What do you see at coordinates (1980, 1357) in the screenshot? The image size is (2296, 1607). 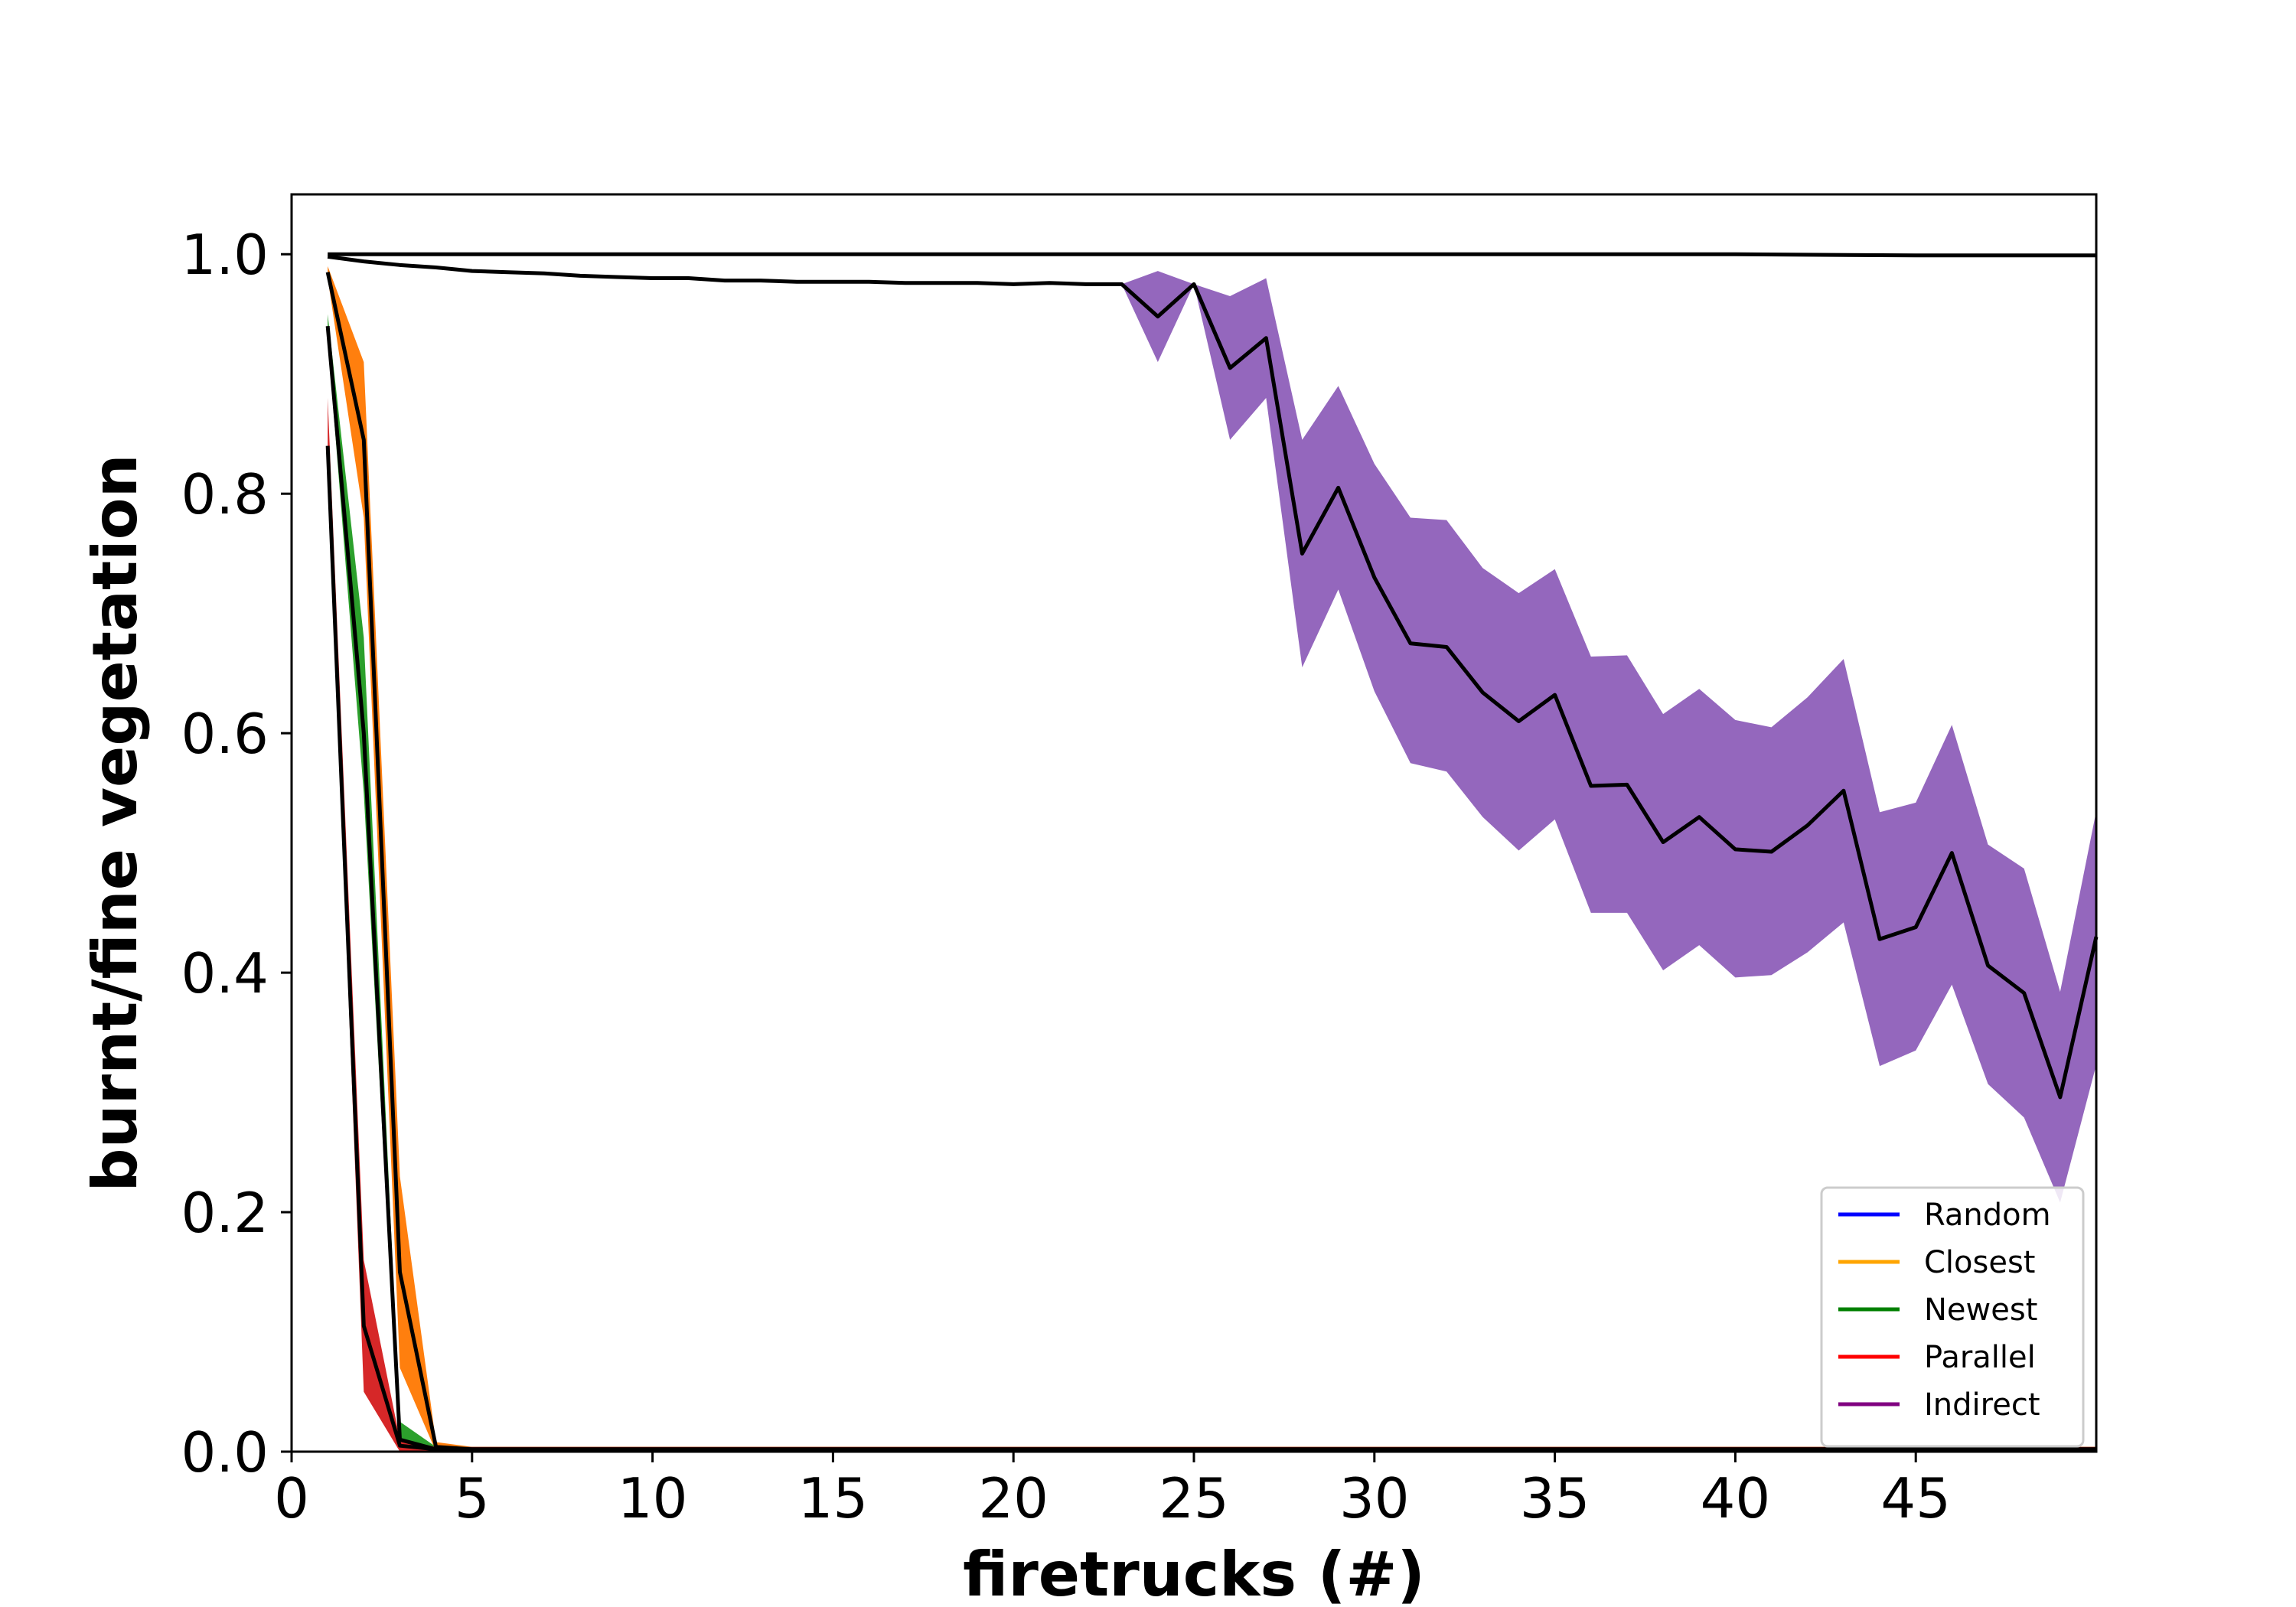 I see `legend-label-parallel: Parallel` at bounding box center [1980, 1357].